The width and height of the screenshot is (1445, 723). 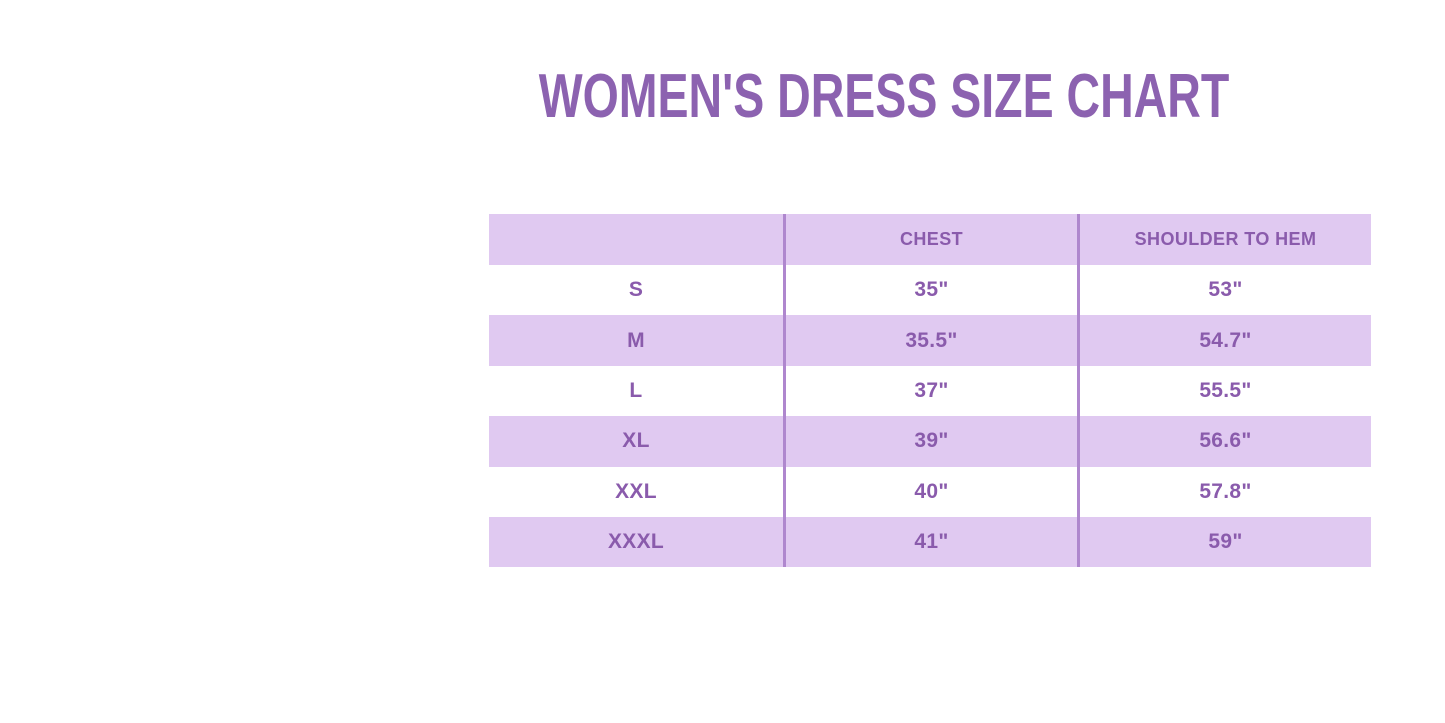 I want to click on column-header-shoulder-to-hem: SHOULDER TO HEM, so click(x=1224, y=239).